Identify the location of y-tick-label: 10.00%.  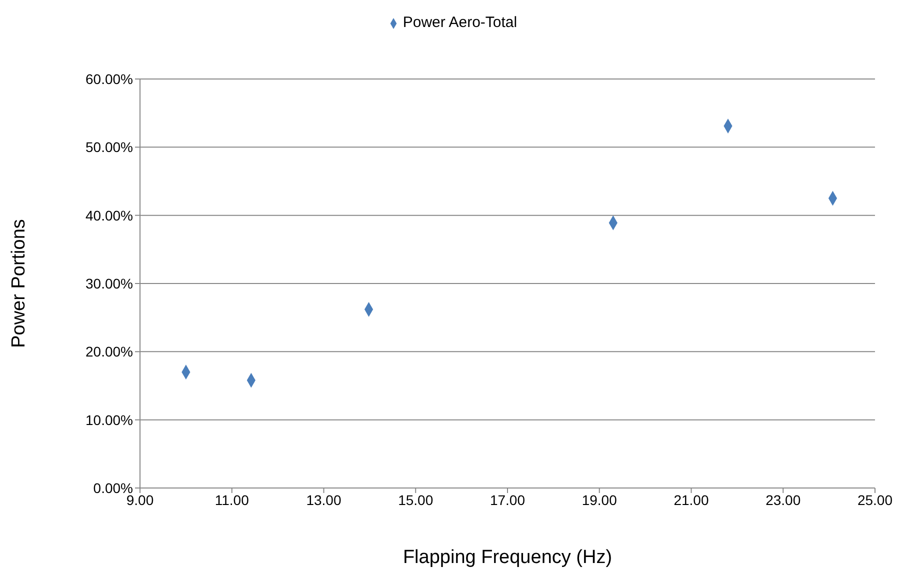
(109, 420).